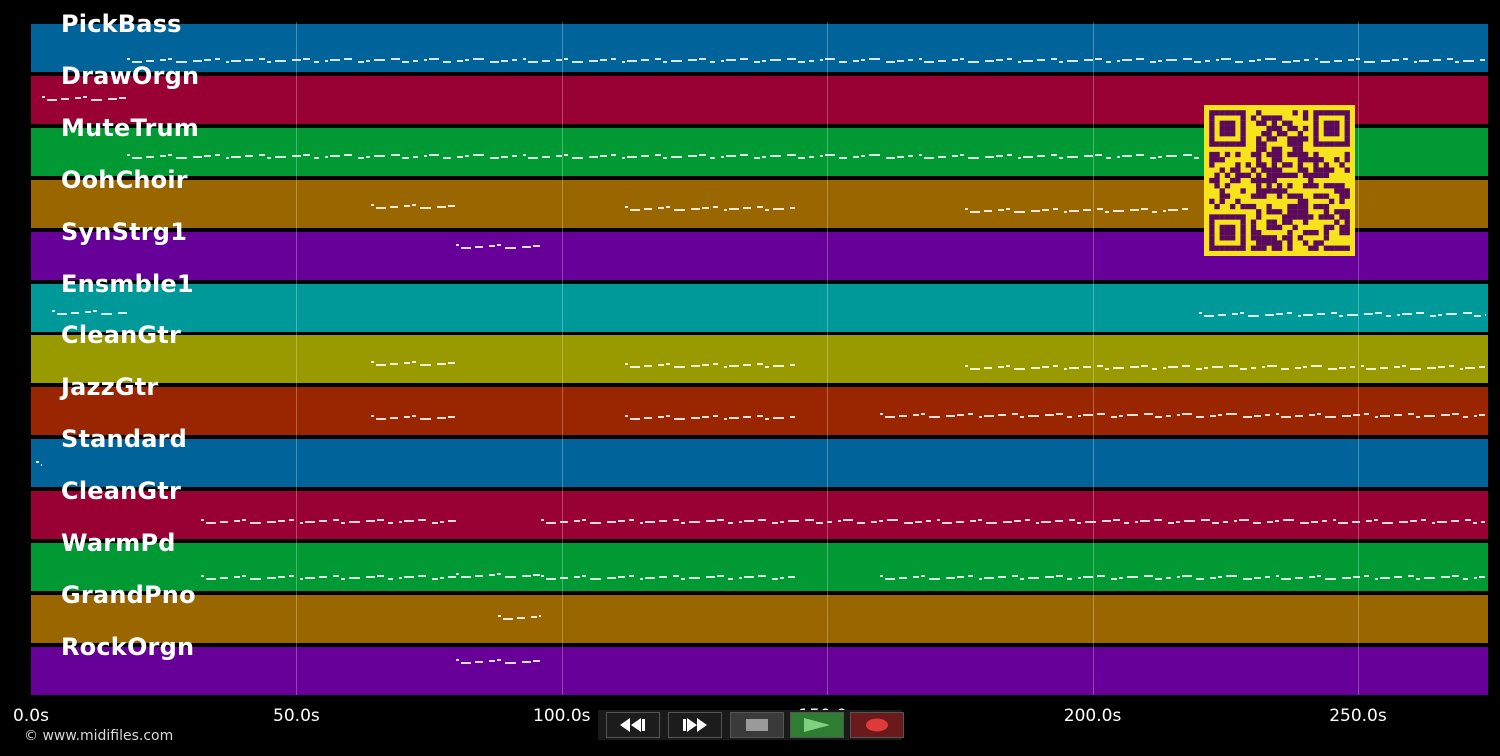 The height and width of the screenshot is (756, 1500). I want to click on rewind-button, so click(633, 725).